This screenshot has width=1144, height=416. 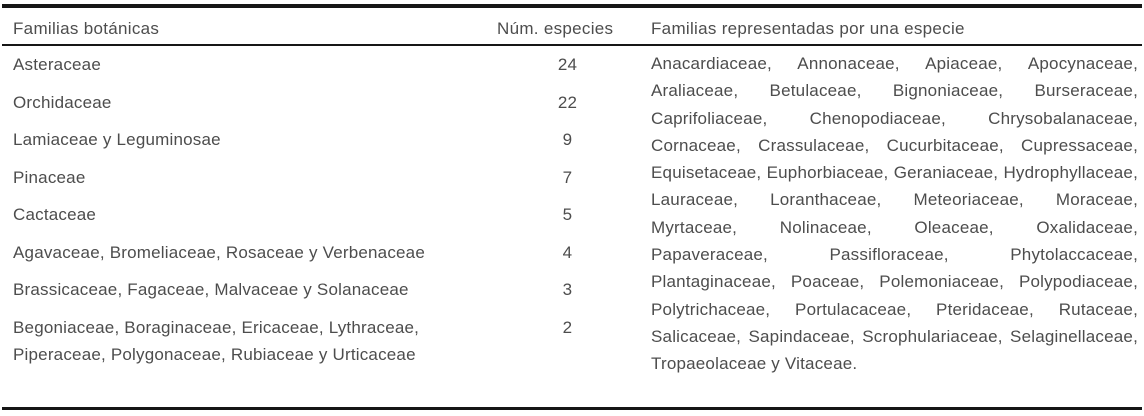 What do you see at coordinates (567, 102) in the screenshot?
I see `num-especies-cell: 22` at bounding box center [567, 102].